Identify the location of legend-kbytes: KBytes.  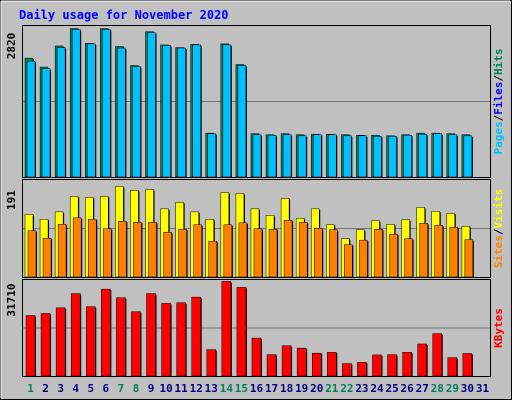
(498, 328).